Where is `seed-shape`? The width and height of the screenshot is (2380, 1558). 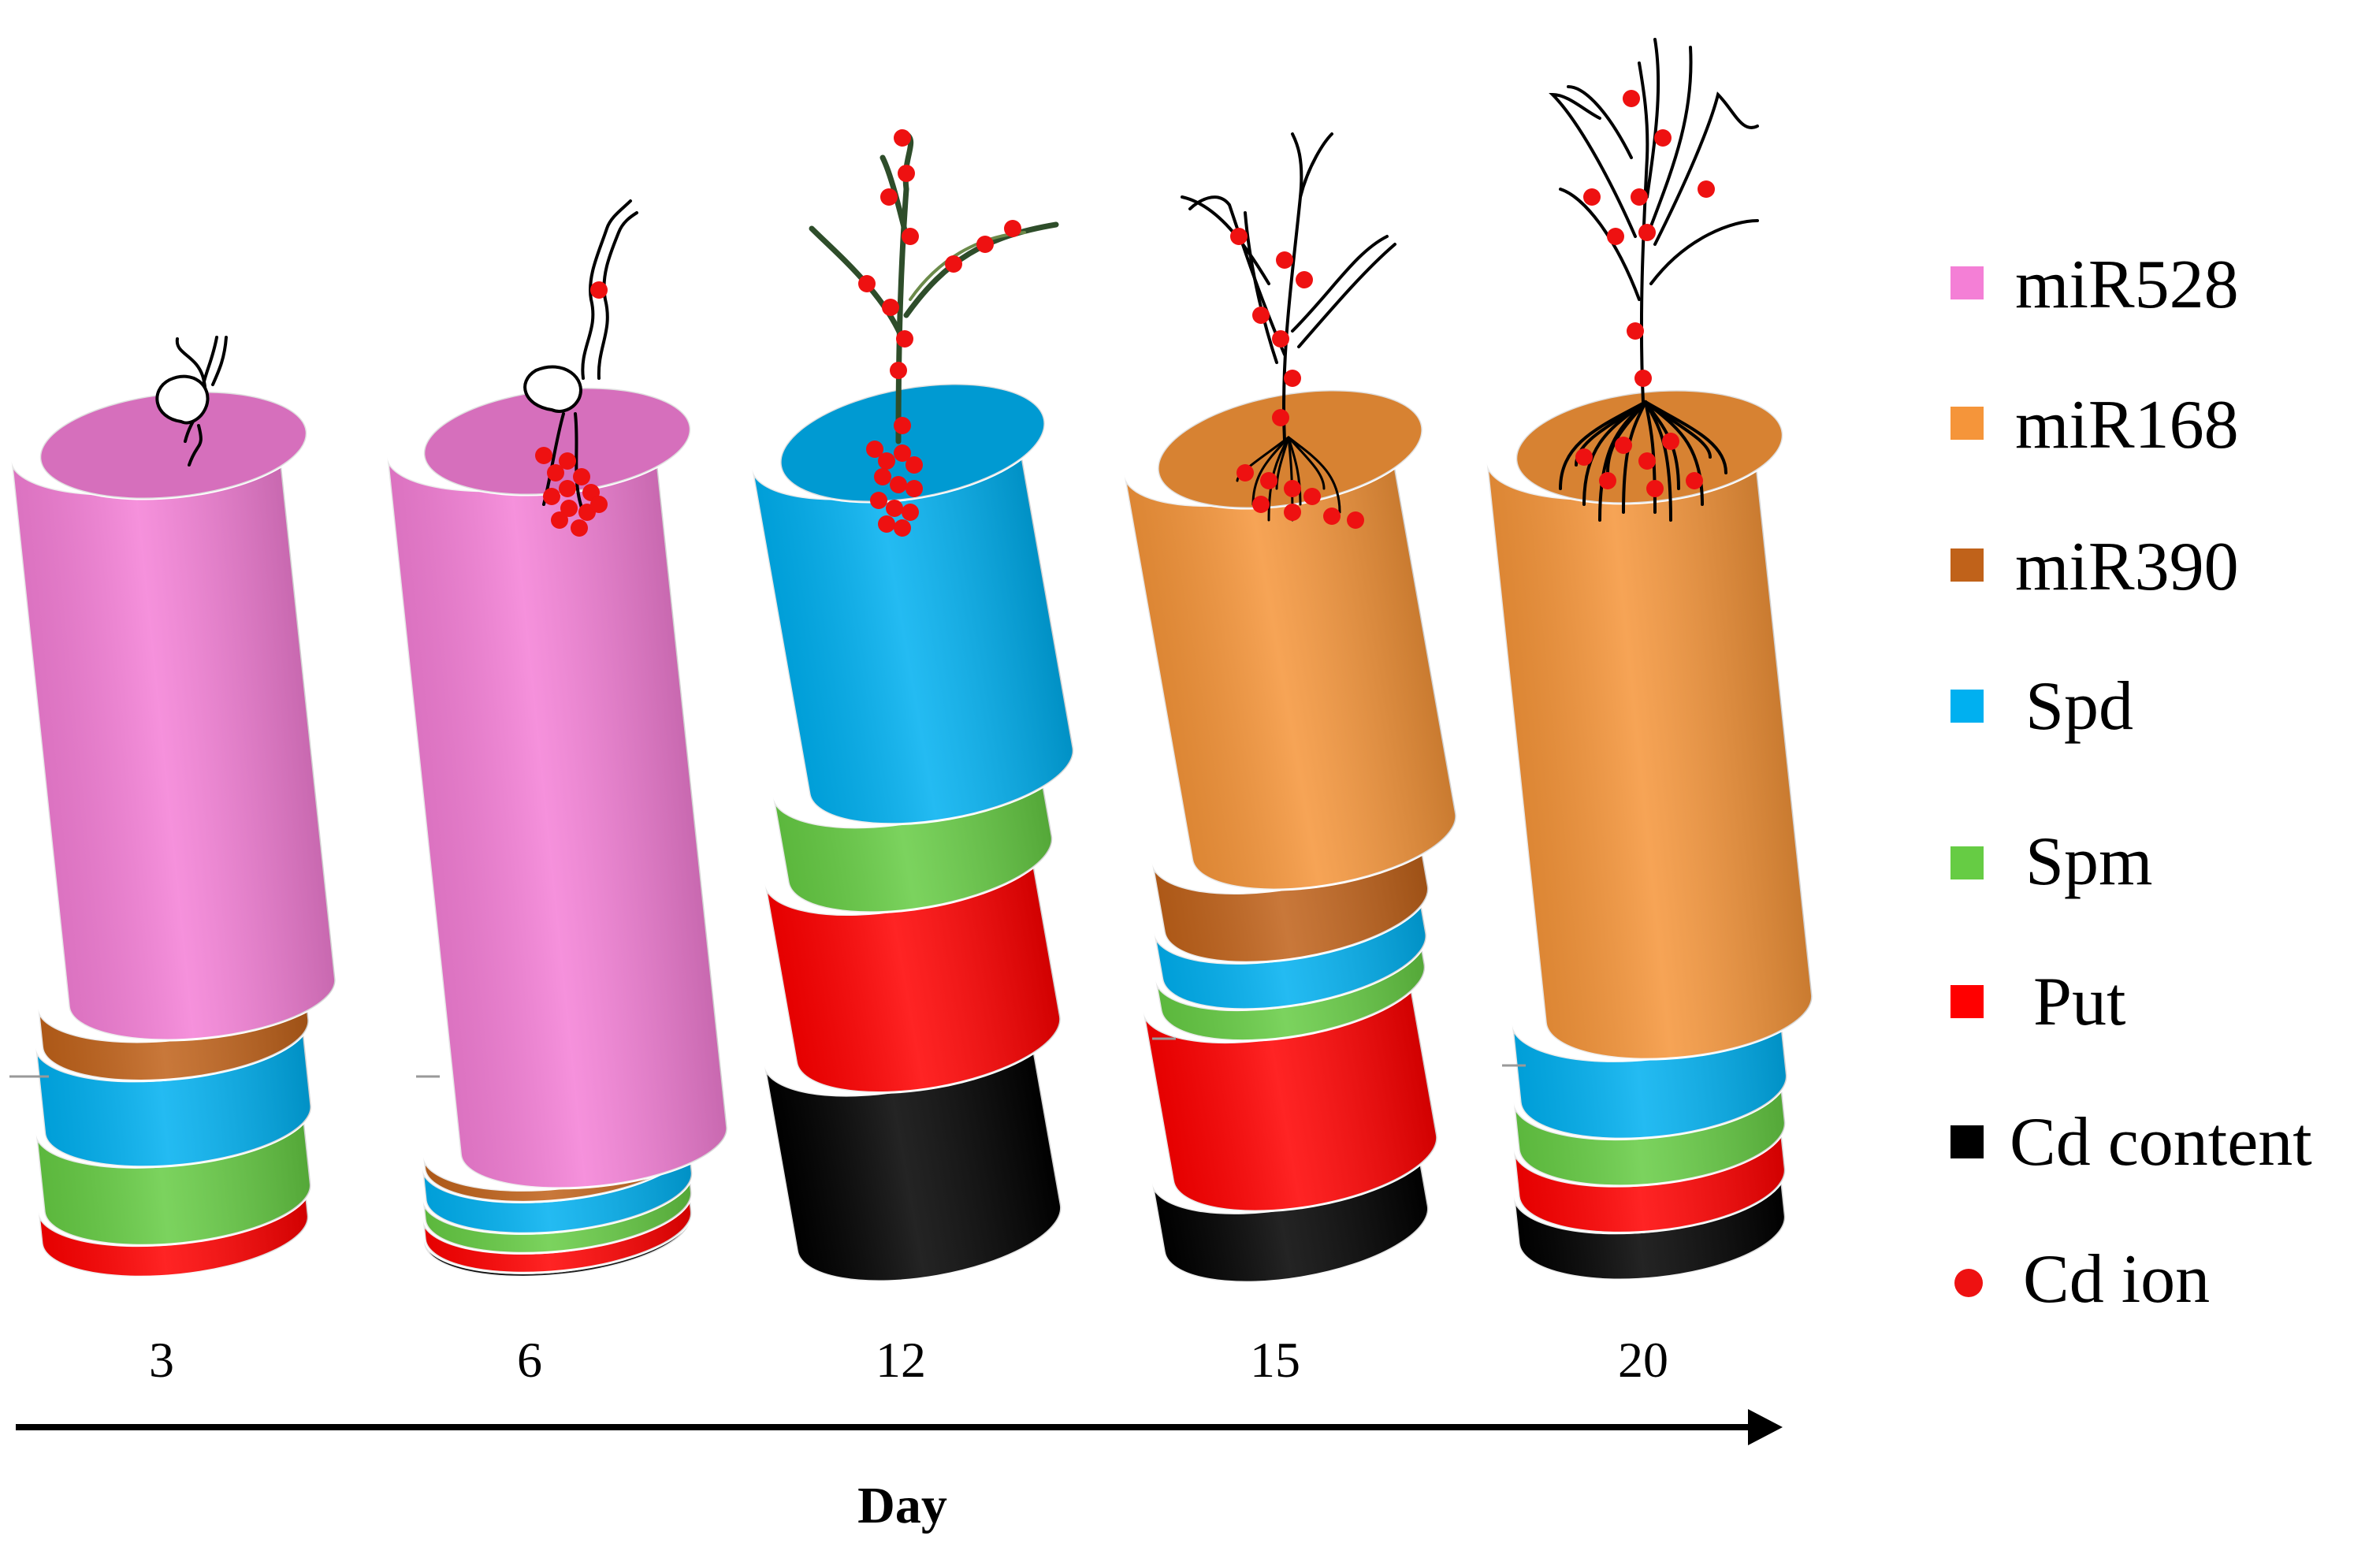 seed-shape is located at coordinates (552, 389).